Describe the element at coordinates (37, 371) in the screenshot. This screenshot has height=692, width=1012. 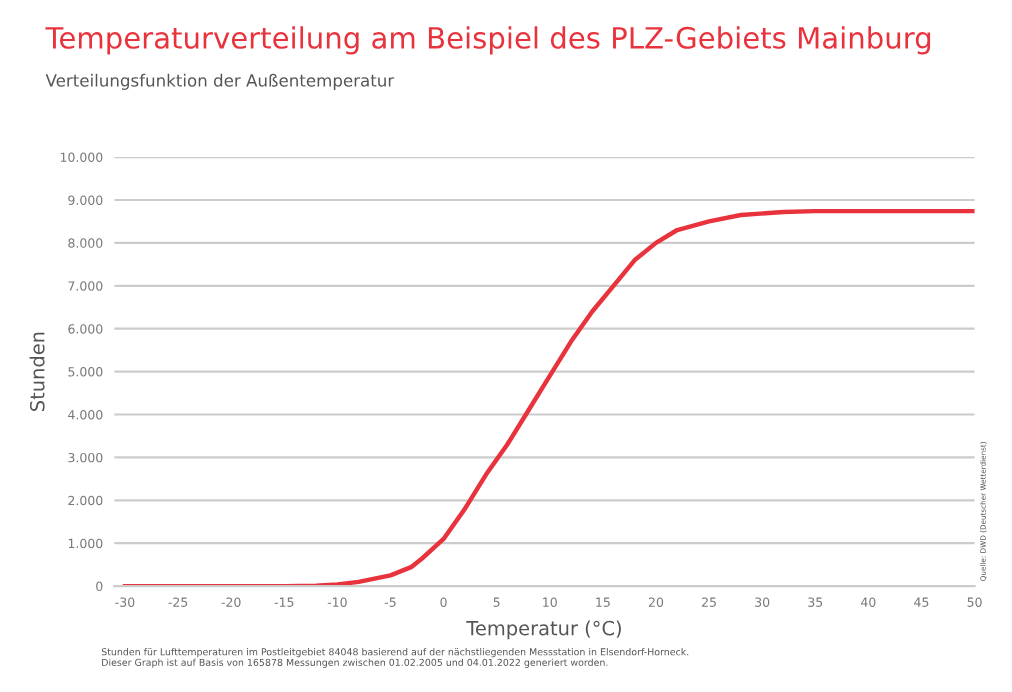
I see `y-axis-title: Stunden` at that location.